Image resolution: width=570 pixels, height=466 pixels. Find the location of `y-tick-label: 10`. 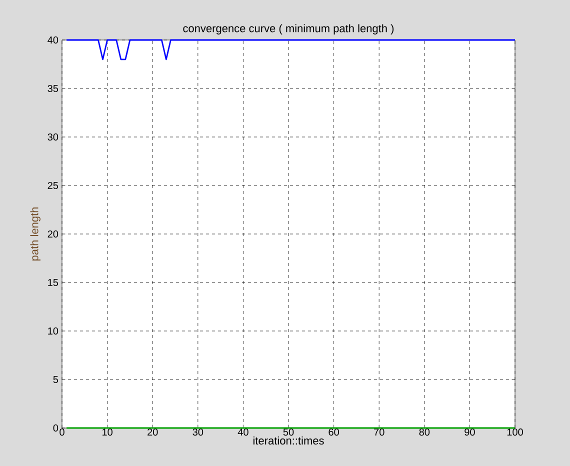

y-tick-label: 10 is located at coordinates (53, 331).